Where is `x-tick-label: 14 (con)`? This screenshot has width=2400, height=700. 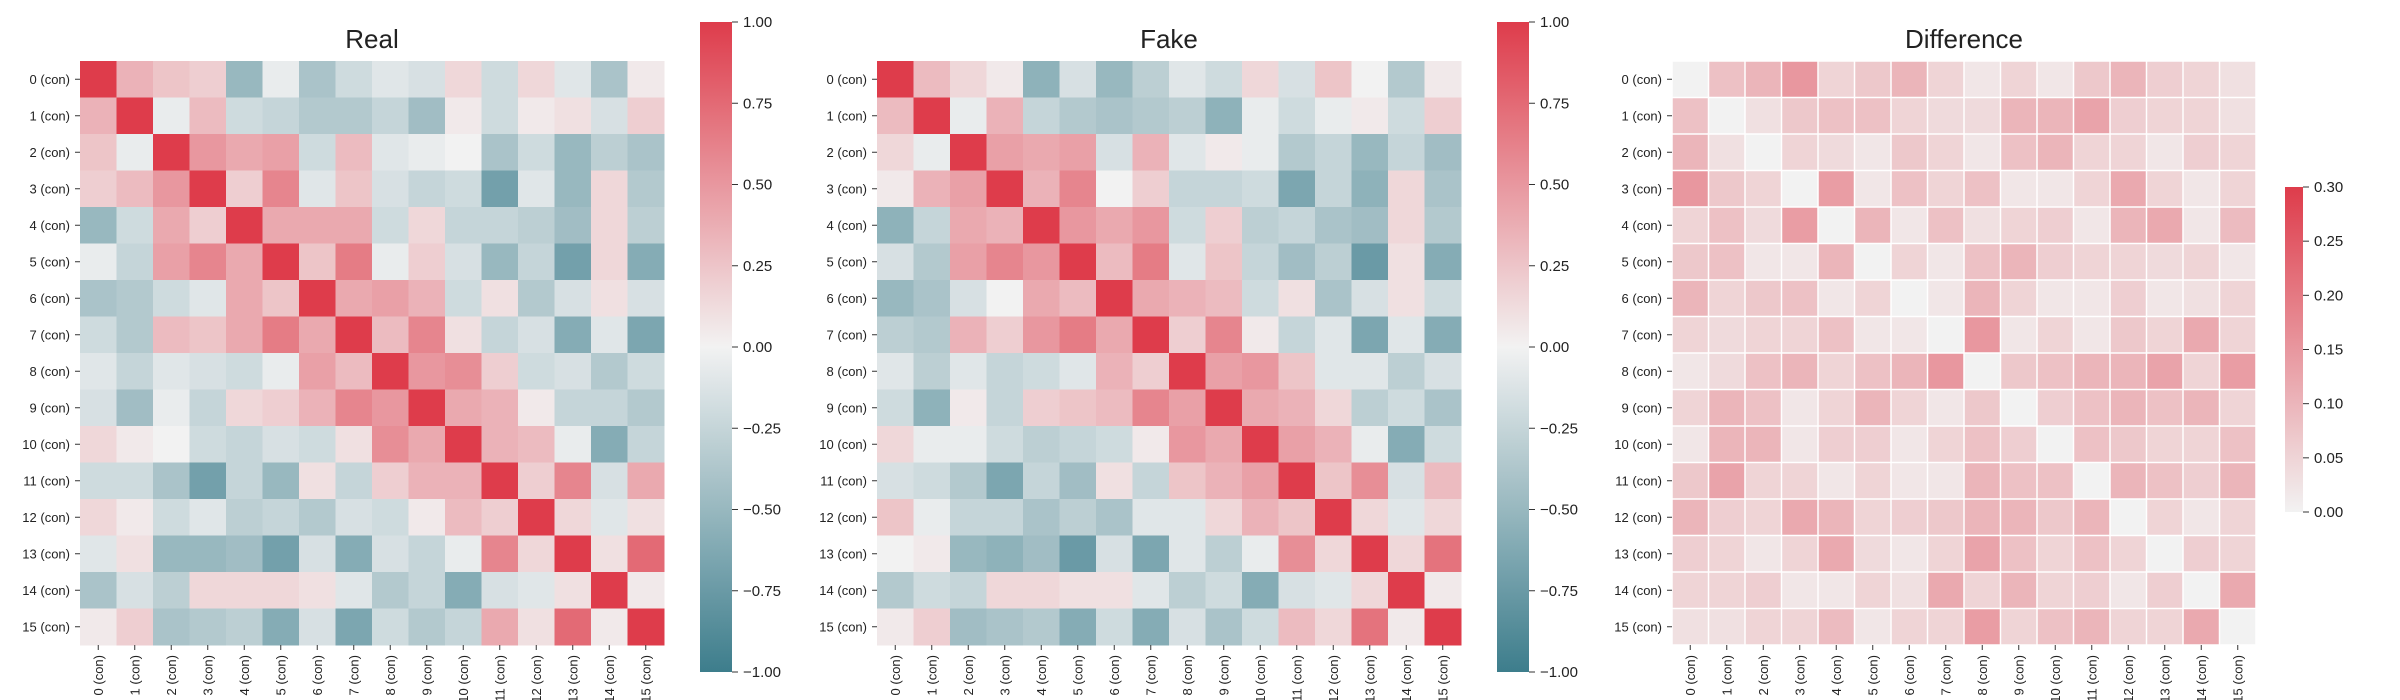
x-tick-label: 14 (con) is located at coordinates (609, 677).